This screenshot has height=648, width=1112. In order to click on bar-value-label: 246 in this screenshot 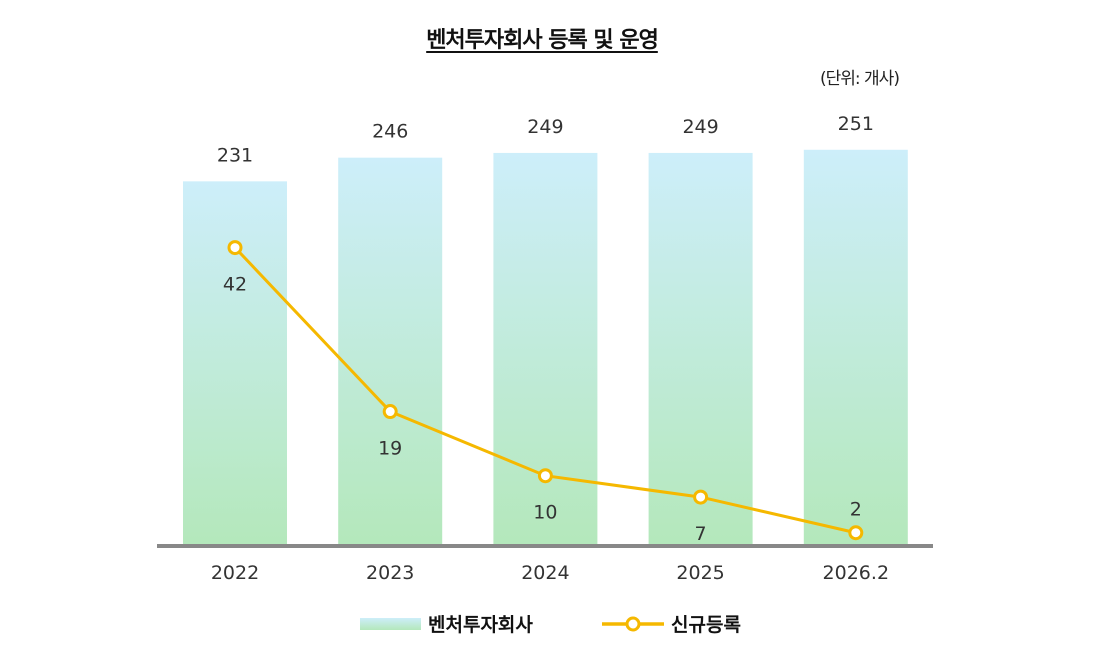, I will do `click(390, 132)`.